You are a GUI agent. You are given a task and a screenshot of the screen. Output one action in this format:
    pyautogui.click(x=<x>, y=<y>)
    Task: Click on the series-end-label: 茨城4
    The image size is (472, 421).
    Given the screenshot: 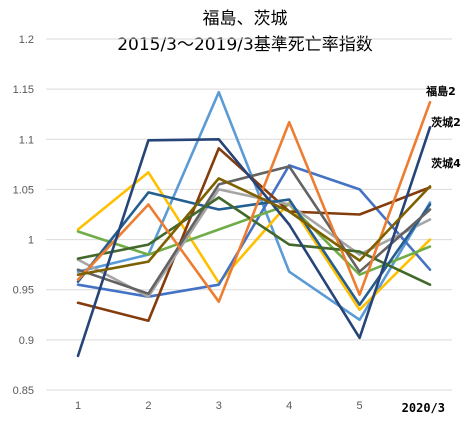 What is the action you would take?
    pyautogui.click(x=446, y=163)
    